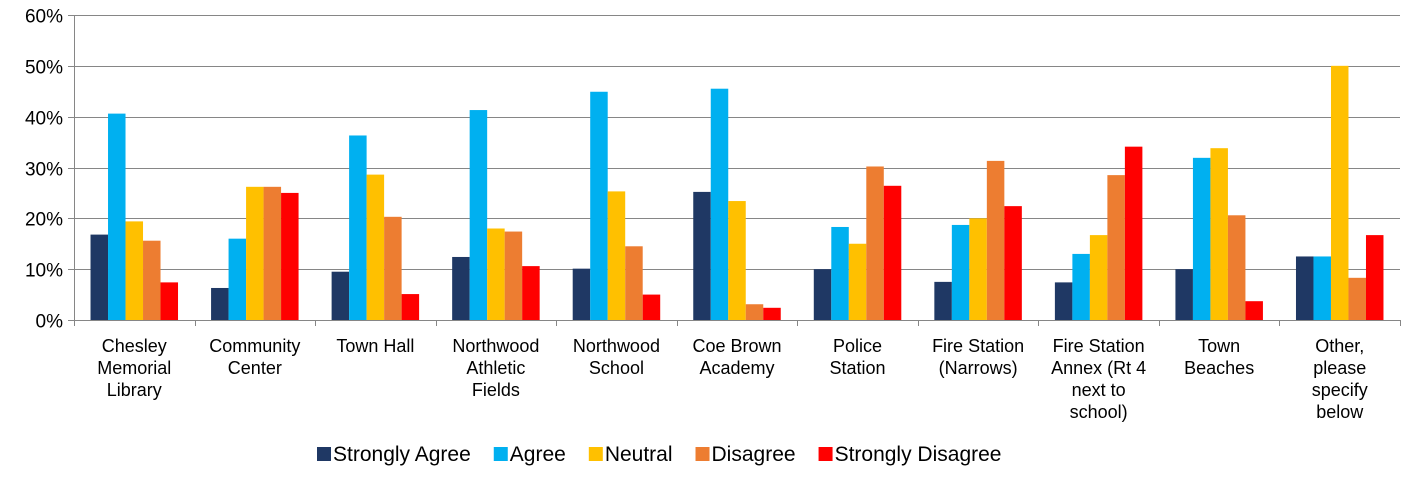  I want to click on x-category-label: Station, so click(858, 368).